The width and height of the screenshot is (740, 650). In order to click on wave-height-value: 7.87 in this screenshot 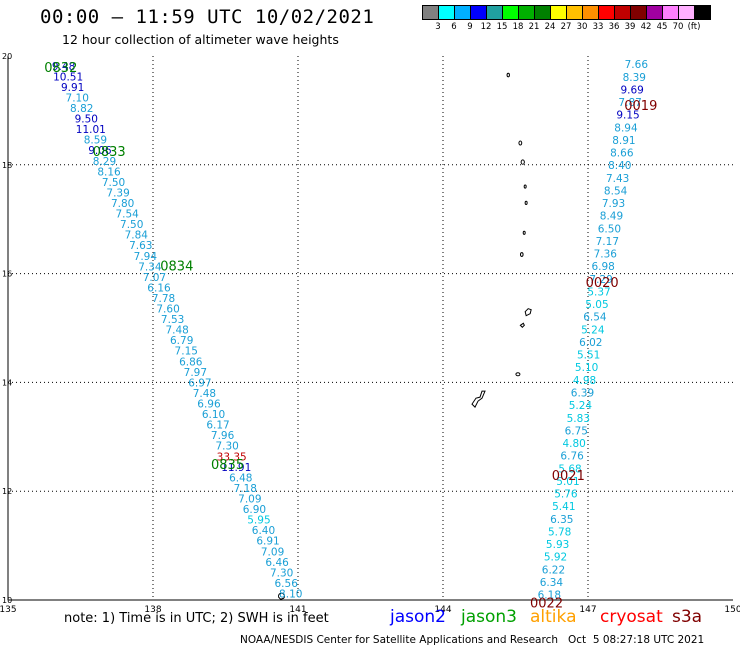, I will do `click(629, 103)`.